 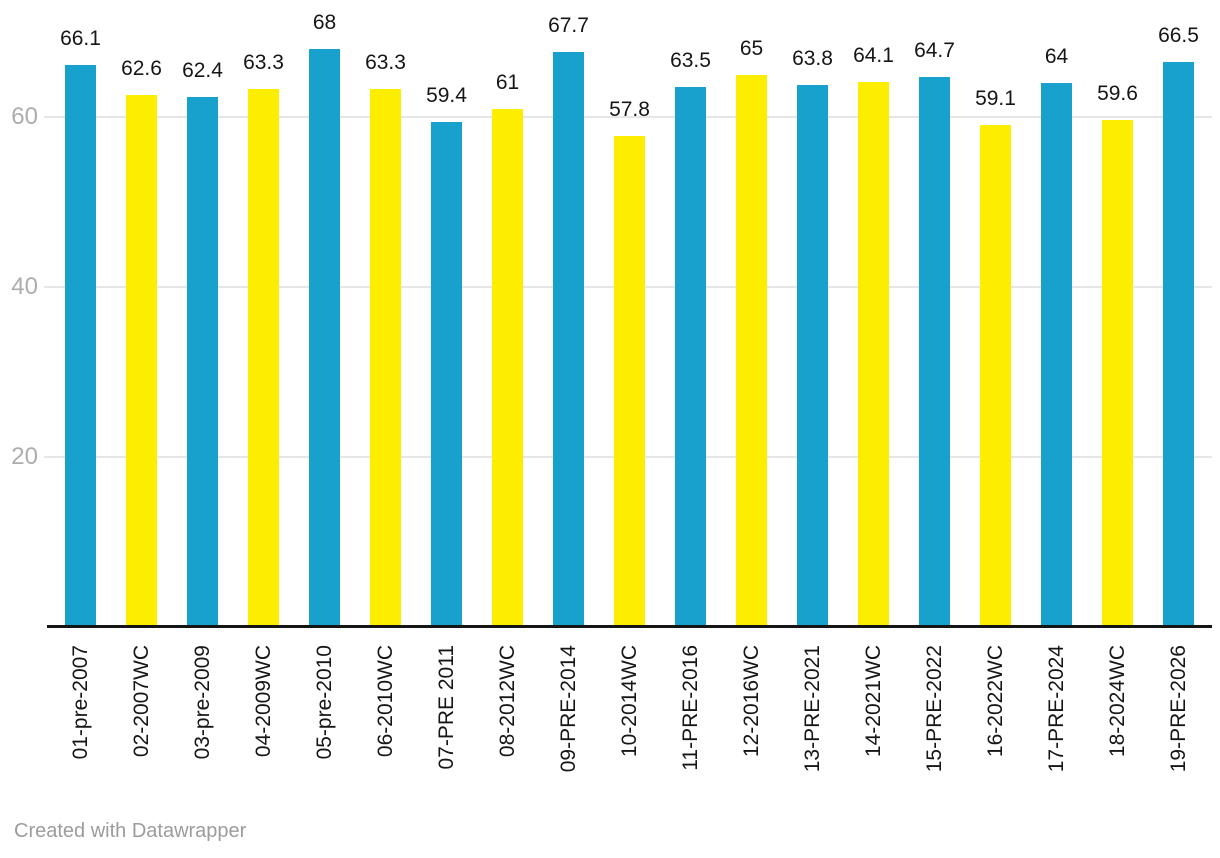 I want to click on x-axis-label: 01-pre-2007, so click(x=80, y=702).